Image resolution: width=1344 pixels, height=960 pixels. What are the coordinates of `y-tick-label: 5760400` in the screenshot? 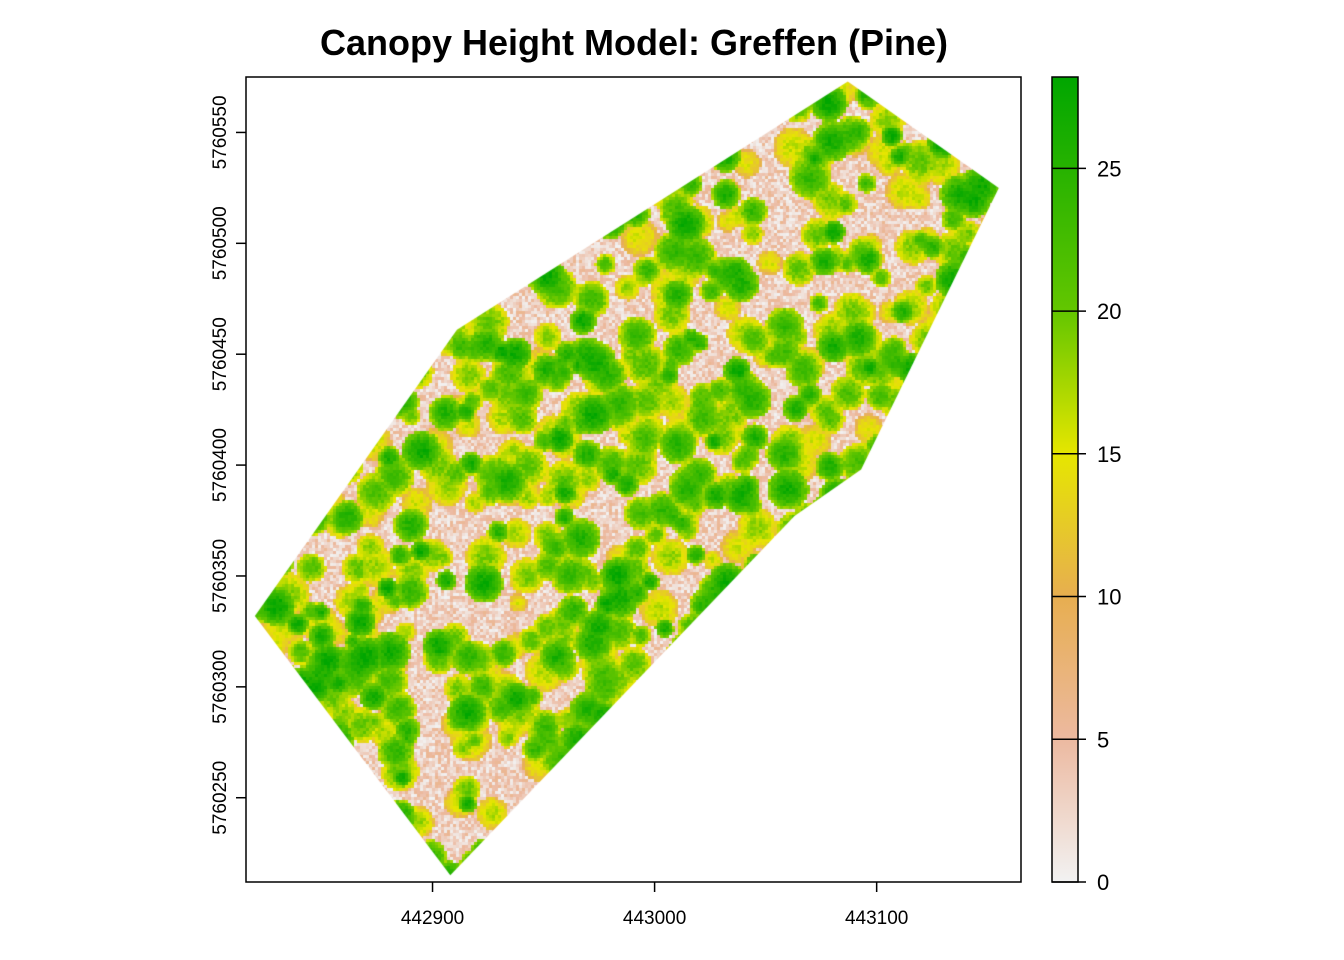 It's located at (220, 465).